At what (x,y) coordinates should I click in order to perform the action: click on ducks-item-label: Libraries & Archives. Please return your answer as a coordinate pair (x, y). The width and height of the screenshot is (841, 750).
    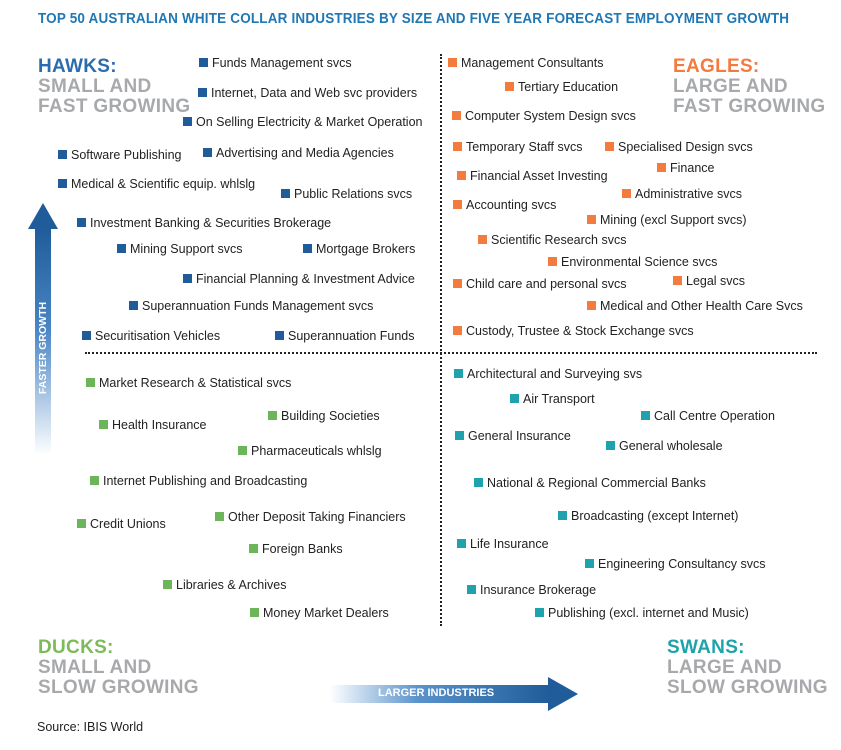
    Looking at the image, I should click on (231, 585).